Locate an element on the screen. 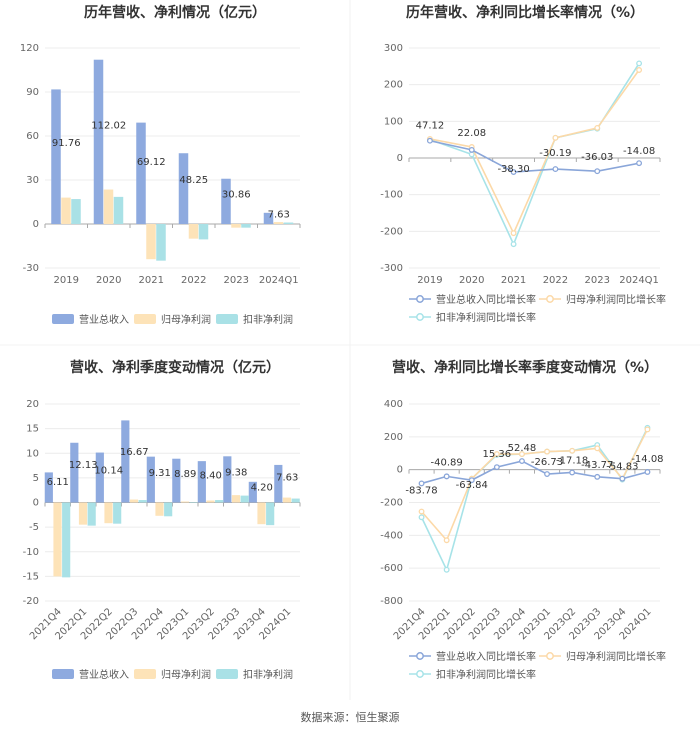  y-tick-label: 200 is located at coordinates (393, 437).